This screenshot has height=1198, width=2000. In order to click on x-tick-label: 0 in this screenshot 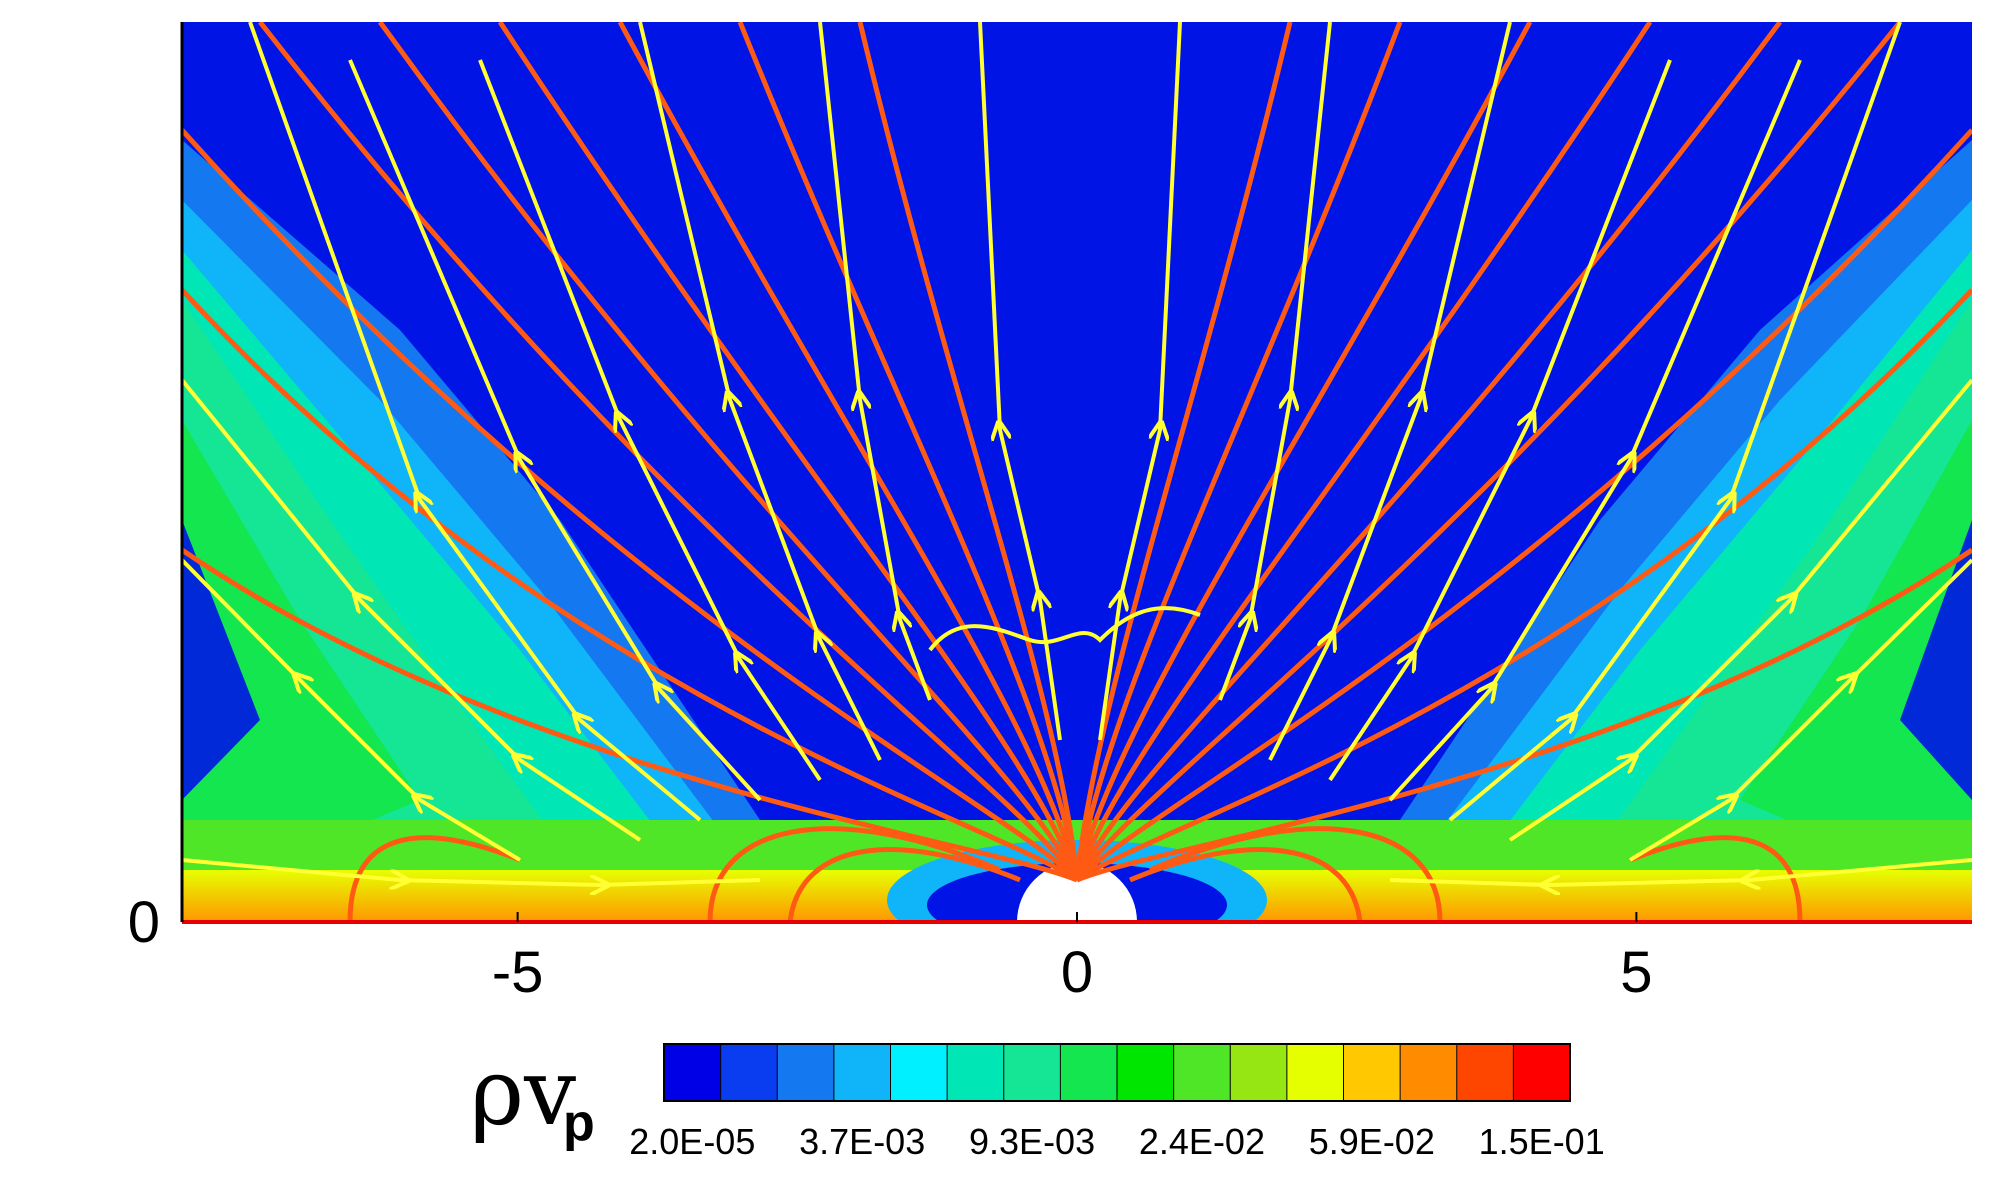, I will do `click(1077, 972)`.